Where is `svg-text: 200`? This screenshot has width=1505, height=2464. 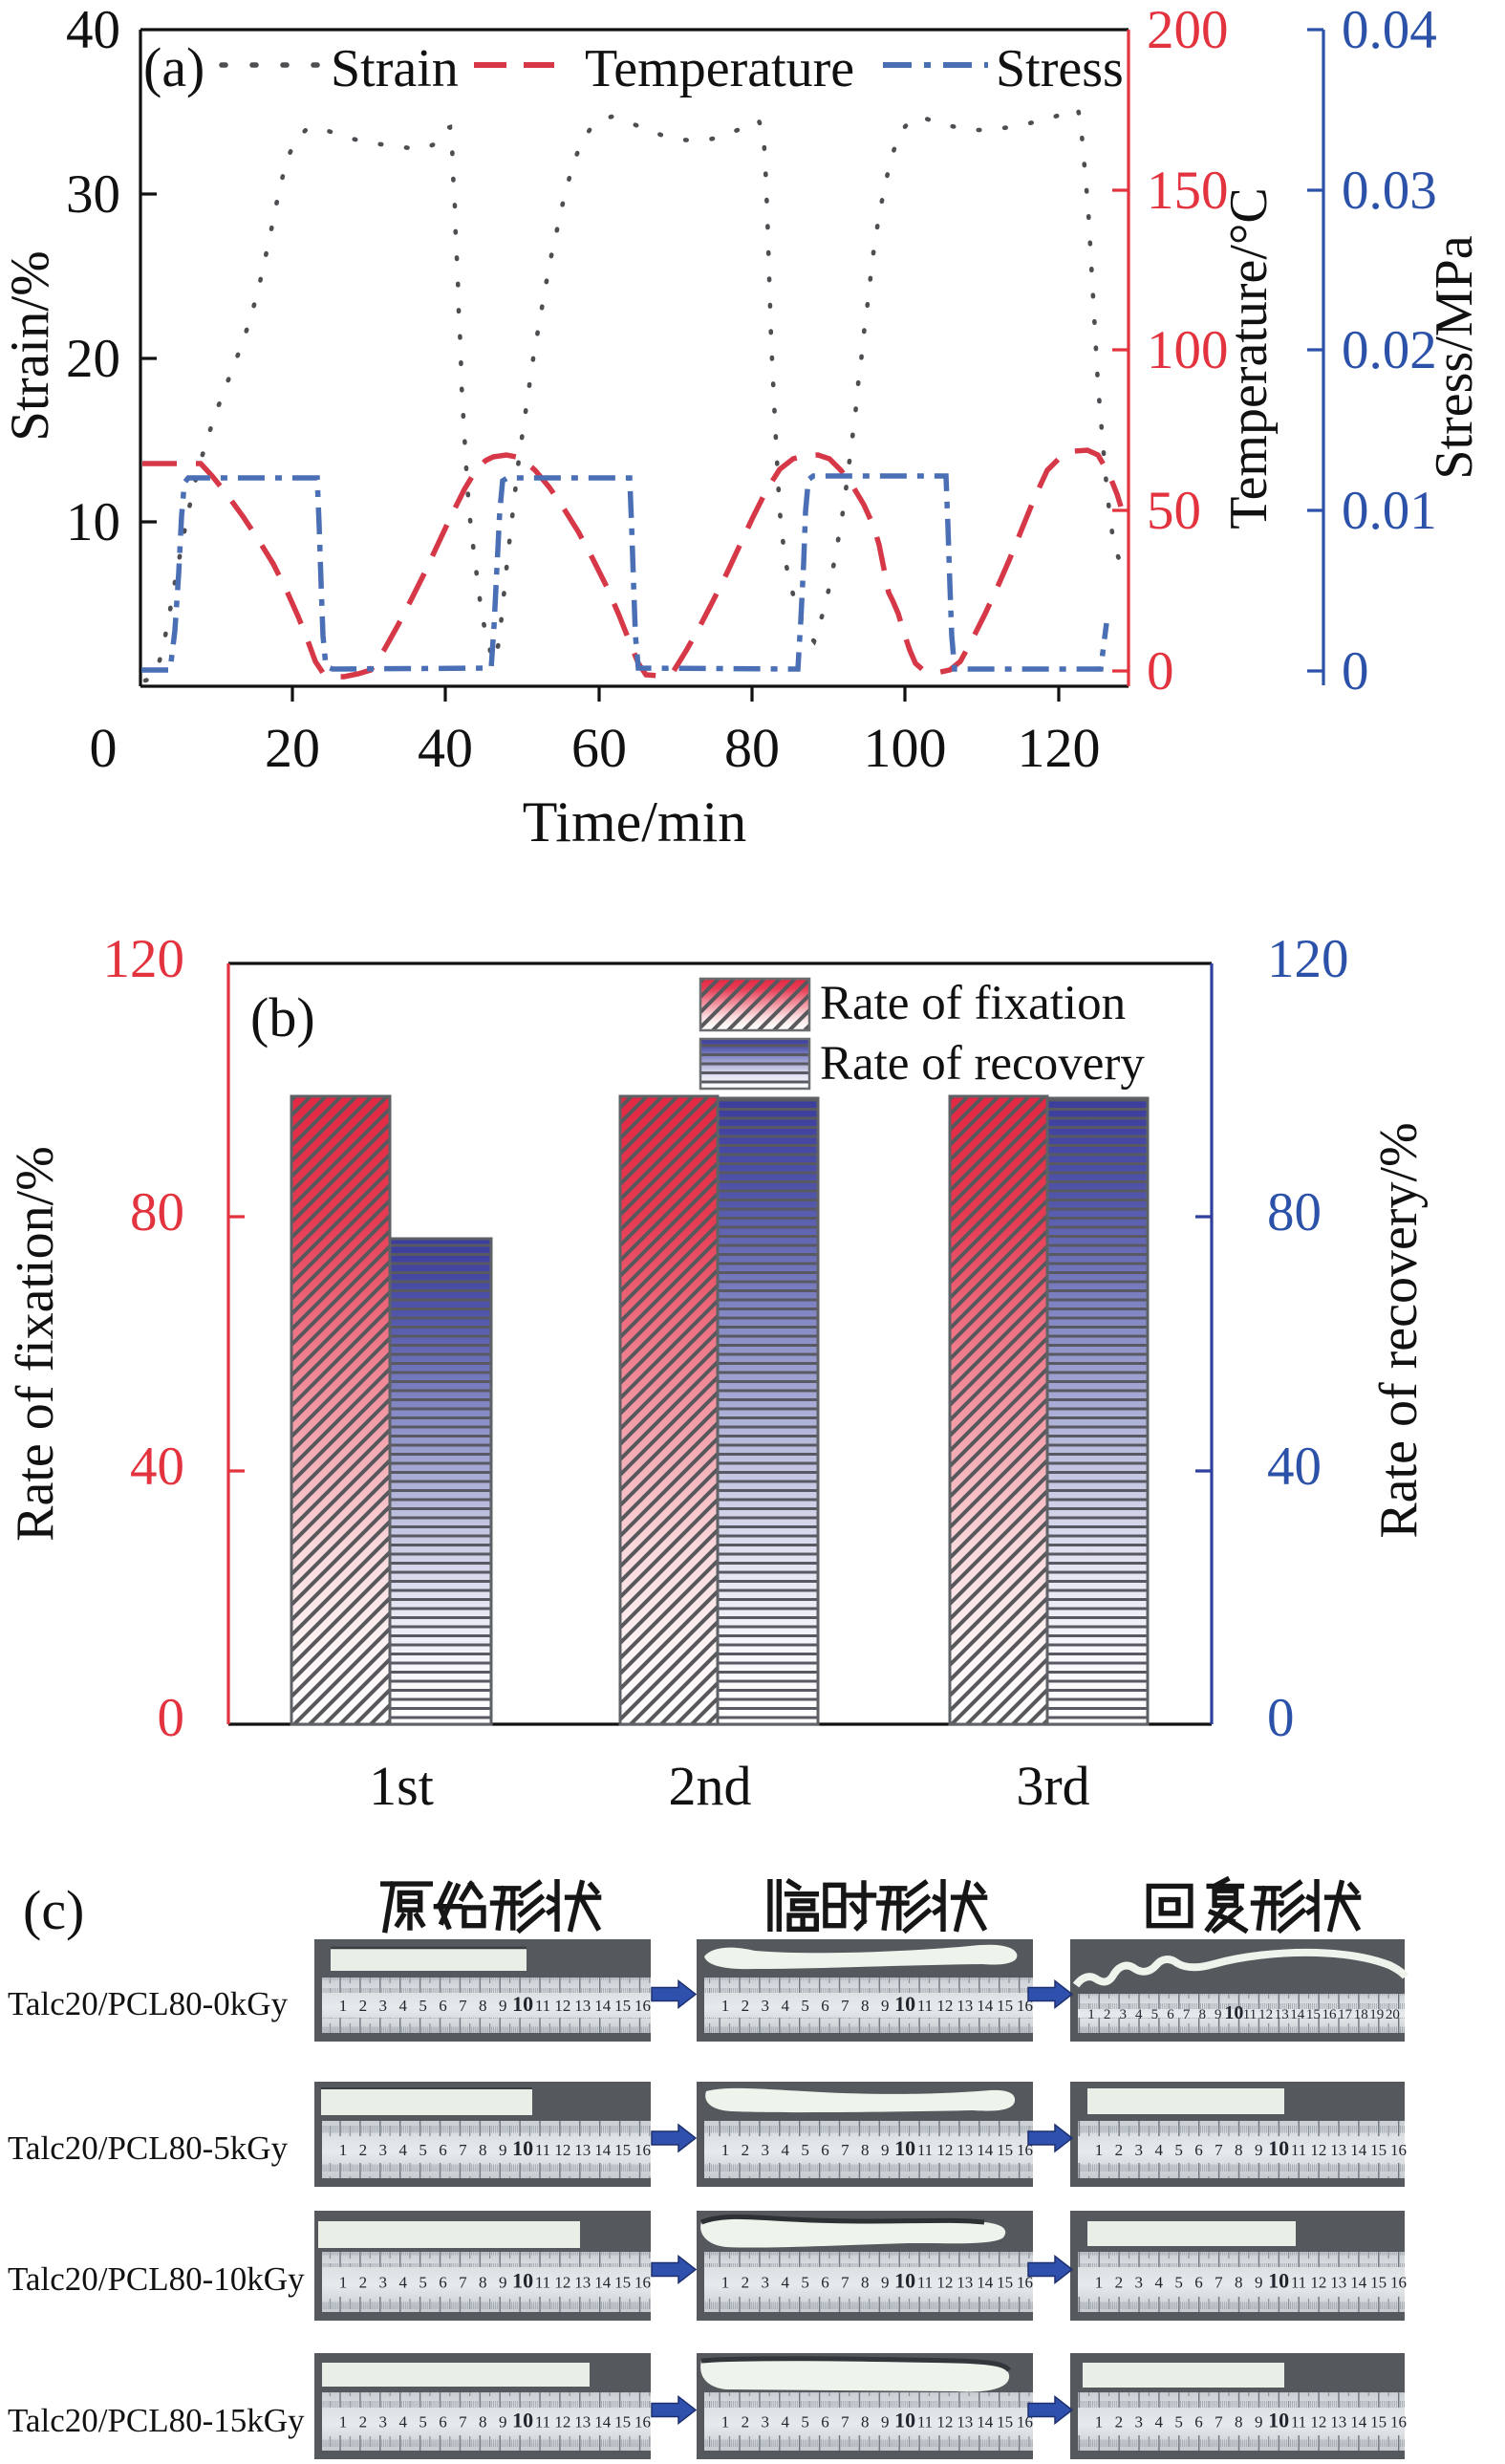 svg-text: 200 is located at coordinates (1188, 30).